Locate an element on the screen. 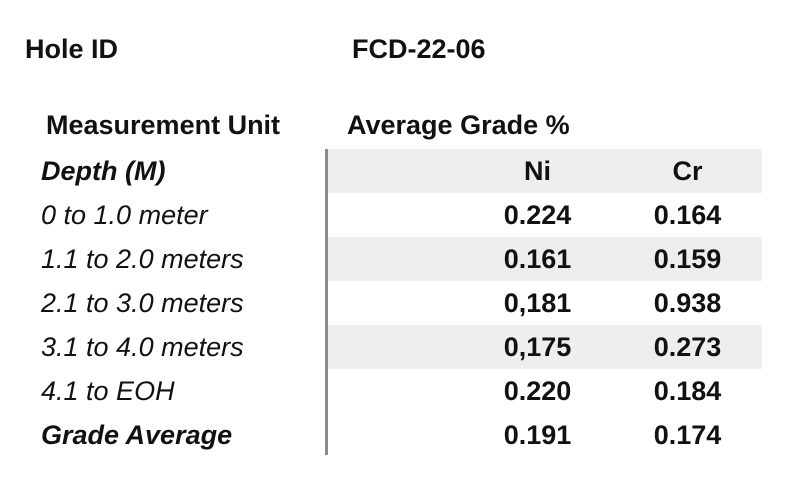 The width and height of the screenshot is (804, 500). depth-header: Depth (M) is located at coordinates (103, 171).